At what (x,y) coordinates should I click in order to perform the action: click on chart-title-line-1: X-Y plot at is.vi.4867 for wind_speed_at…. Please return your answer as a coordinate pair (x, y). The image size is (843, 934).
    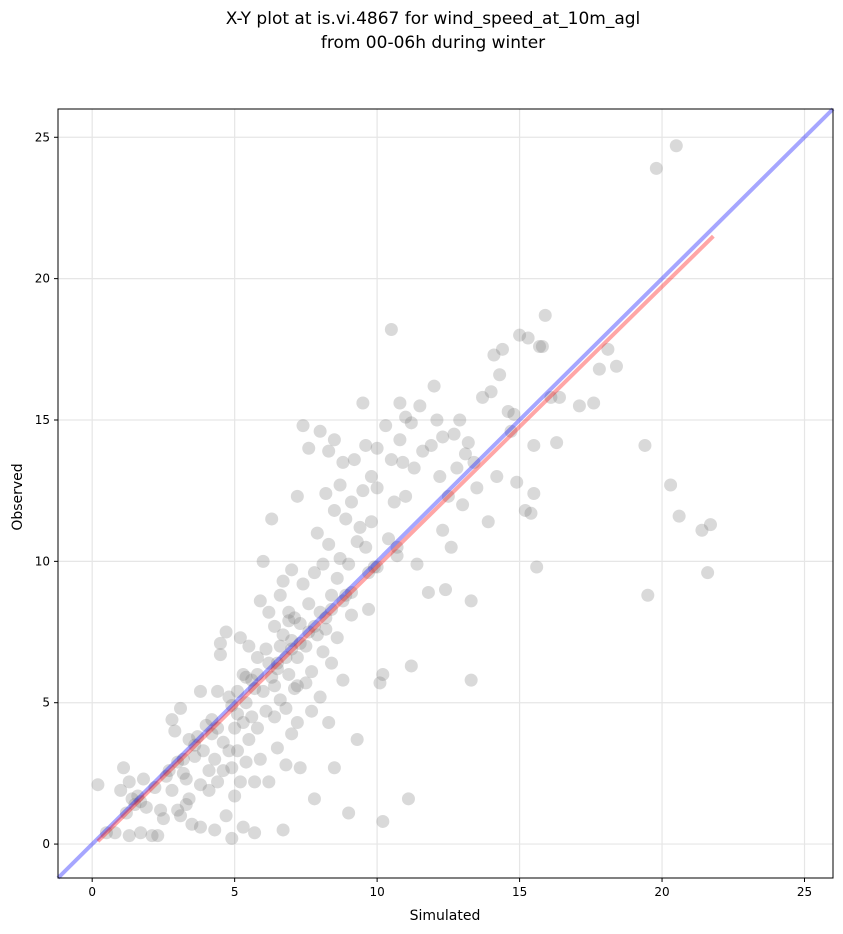
    Looking at the image, I should click on (433, 19).